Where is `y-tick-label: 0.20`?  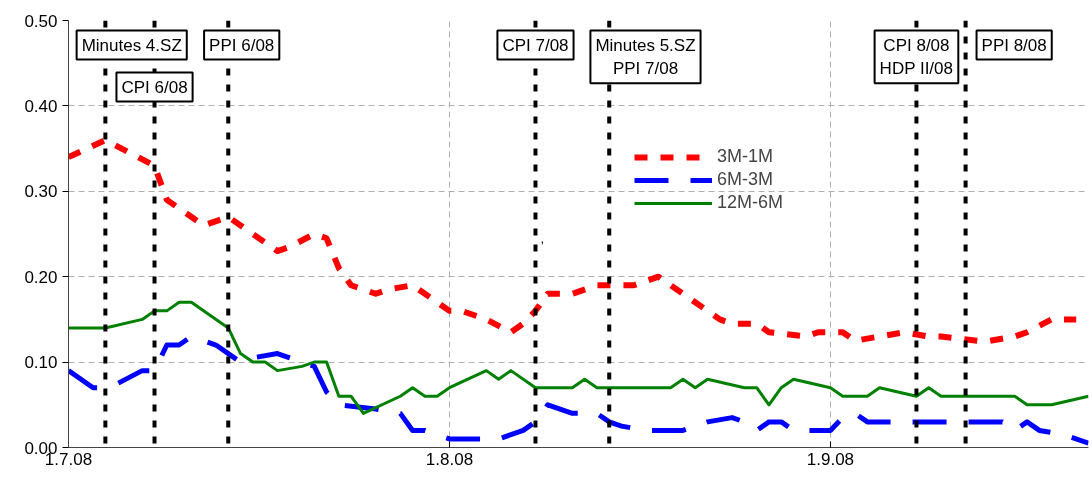 y-tick-label: 0.20 is located at coordinates (41, 277).